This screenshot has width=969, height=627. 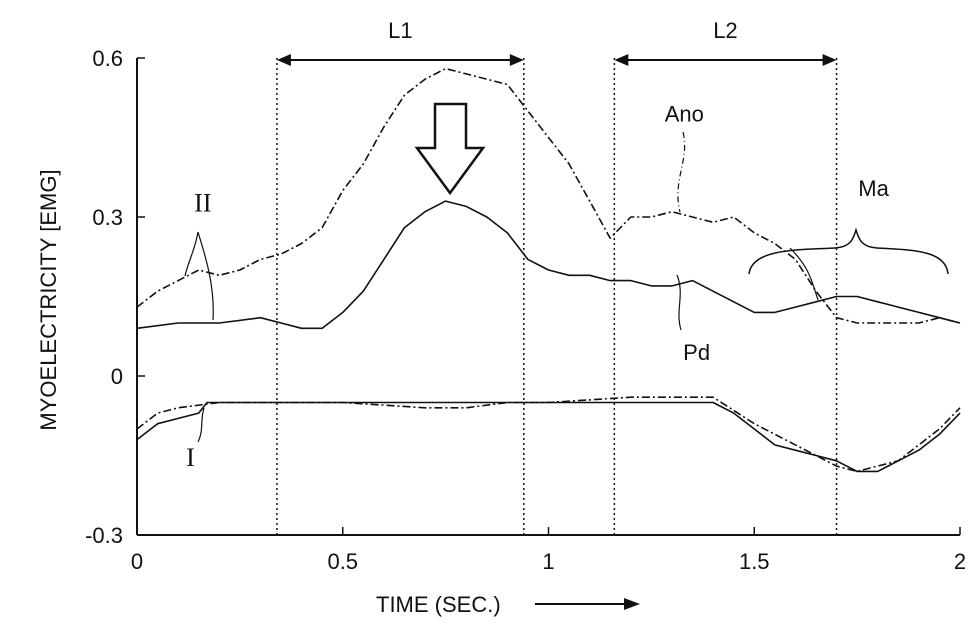 I want to click on x-axis-title: TIME (SEC.), so click(x=438, y=604).